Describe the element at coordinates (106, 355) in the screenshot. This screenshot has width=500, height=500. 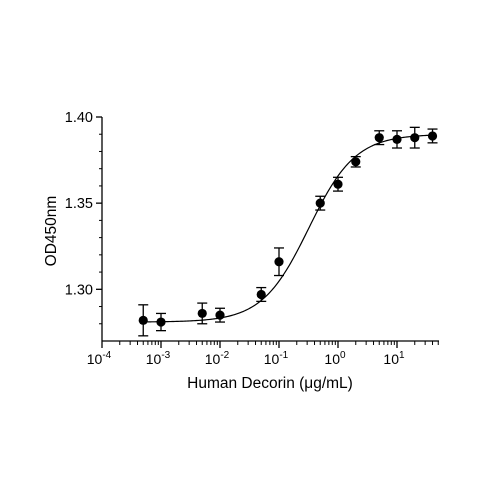
I see `x-tick-exponent: -4` at that location.